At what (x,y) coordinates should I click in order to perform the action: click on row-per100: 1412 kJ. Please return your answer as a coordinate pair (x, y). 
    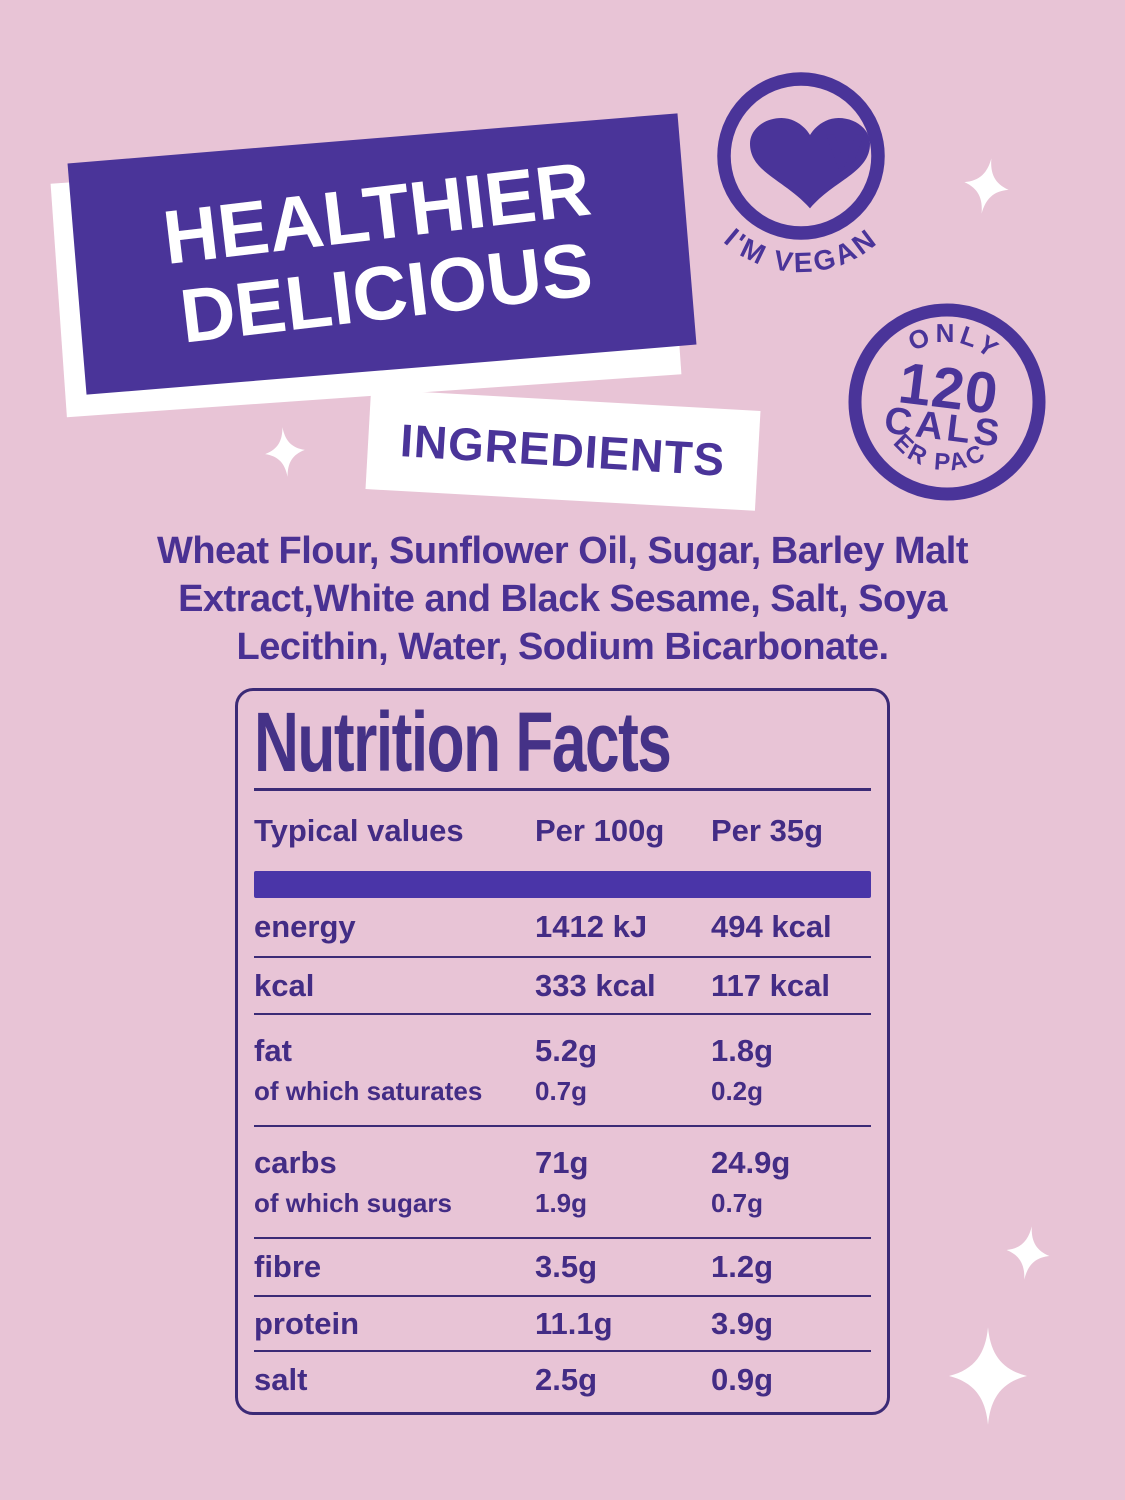
    Looking at the image, I should click on (591, 926).